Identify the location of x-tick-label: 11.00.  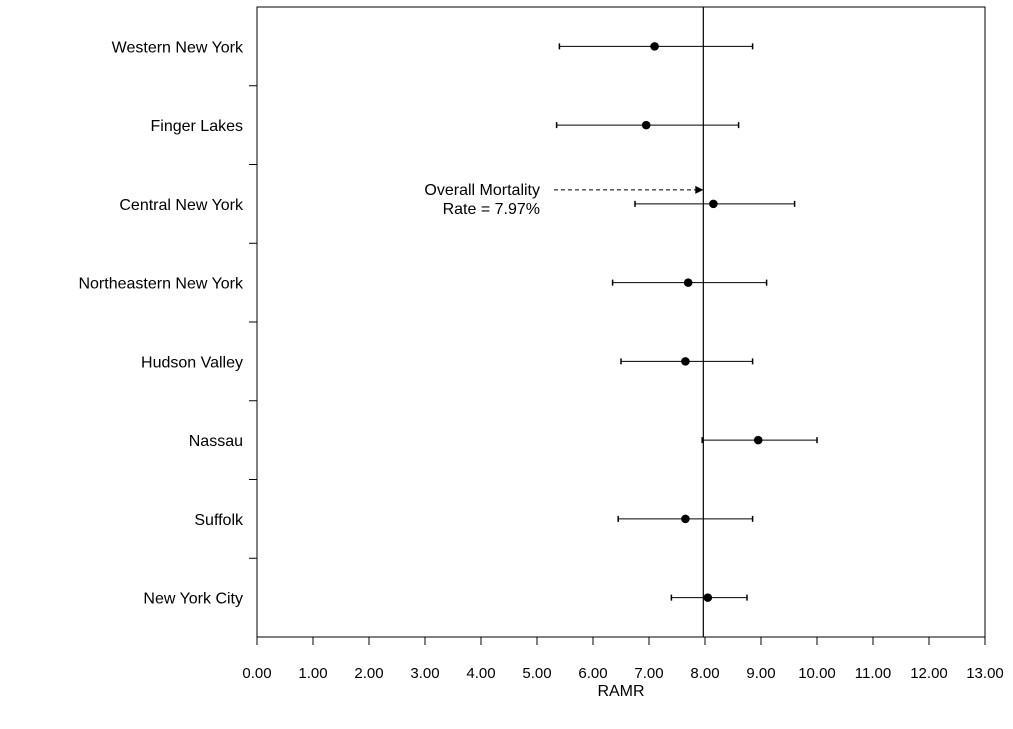
(873, 673).